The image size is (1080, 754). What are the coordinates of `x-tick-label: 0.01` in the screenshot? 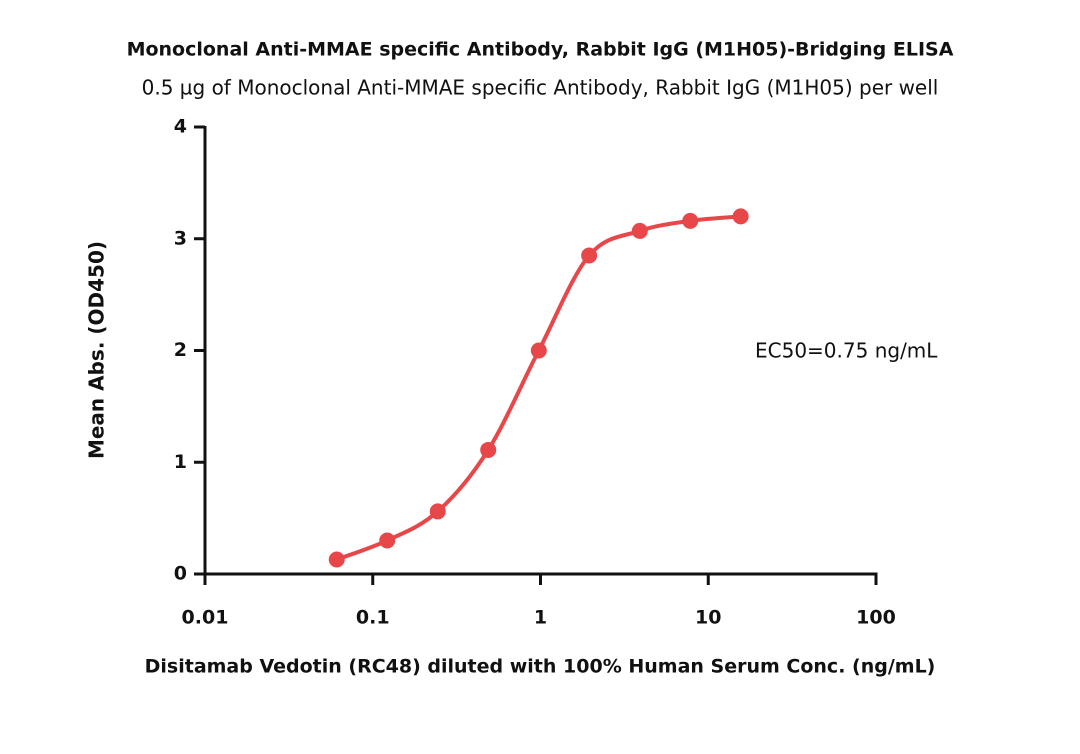 It's located at (205, 618).